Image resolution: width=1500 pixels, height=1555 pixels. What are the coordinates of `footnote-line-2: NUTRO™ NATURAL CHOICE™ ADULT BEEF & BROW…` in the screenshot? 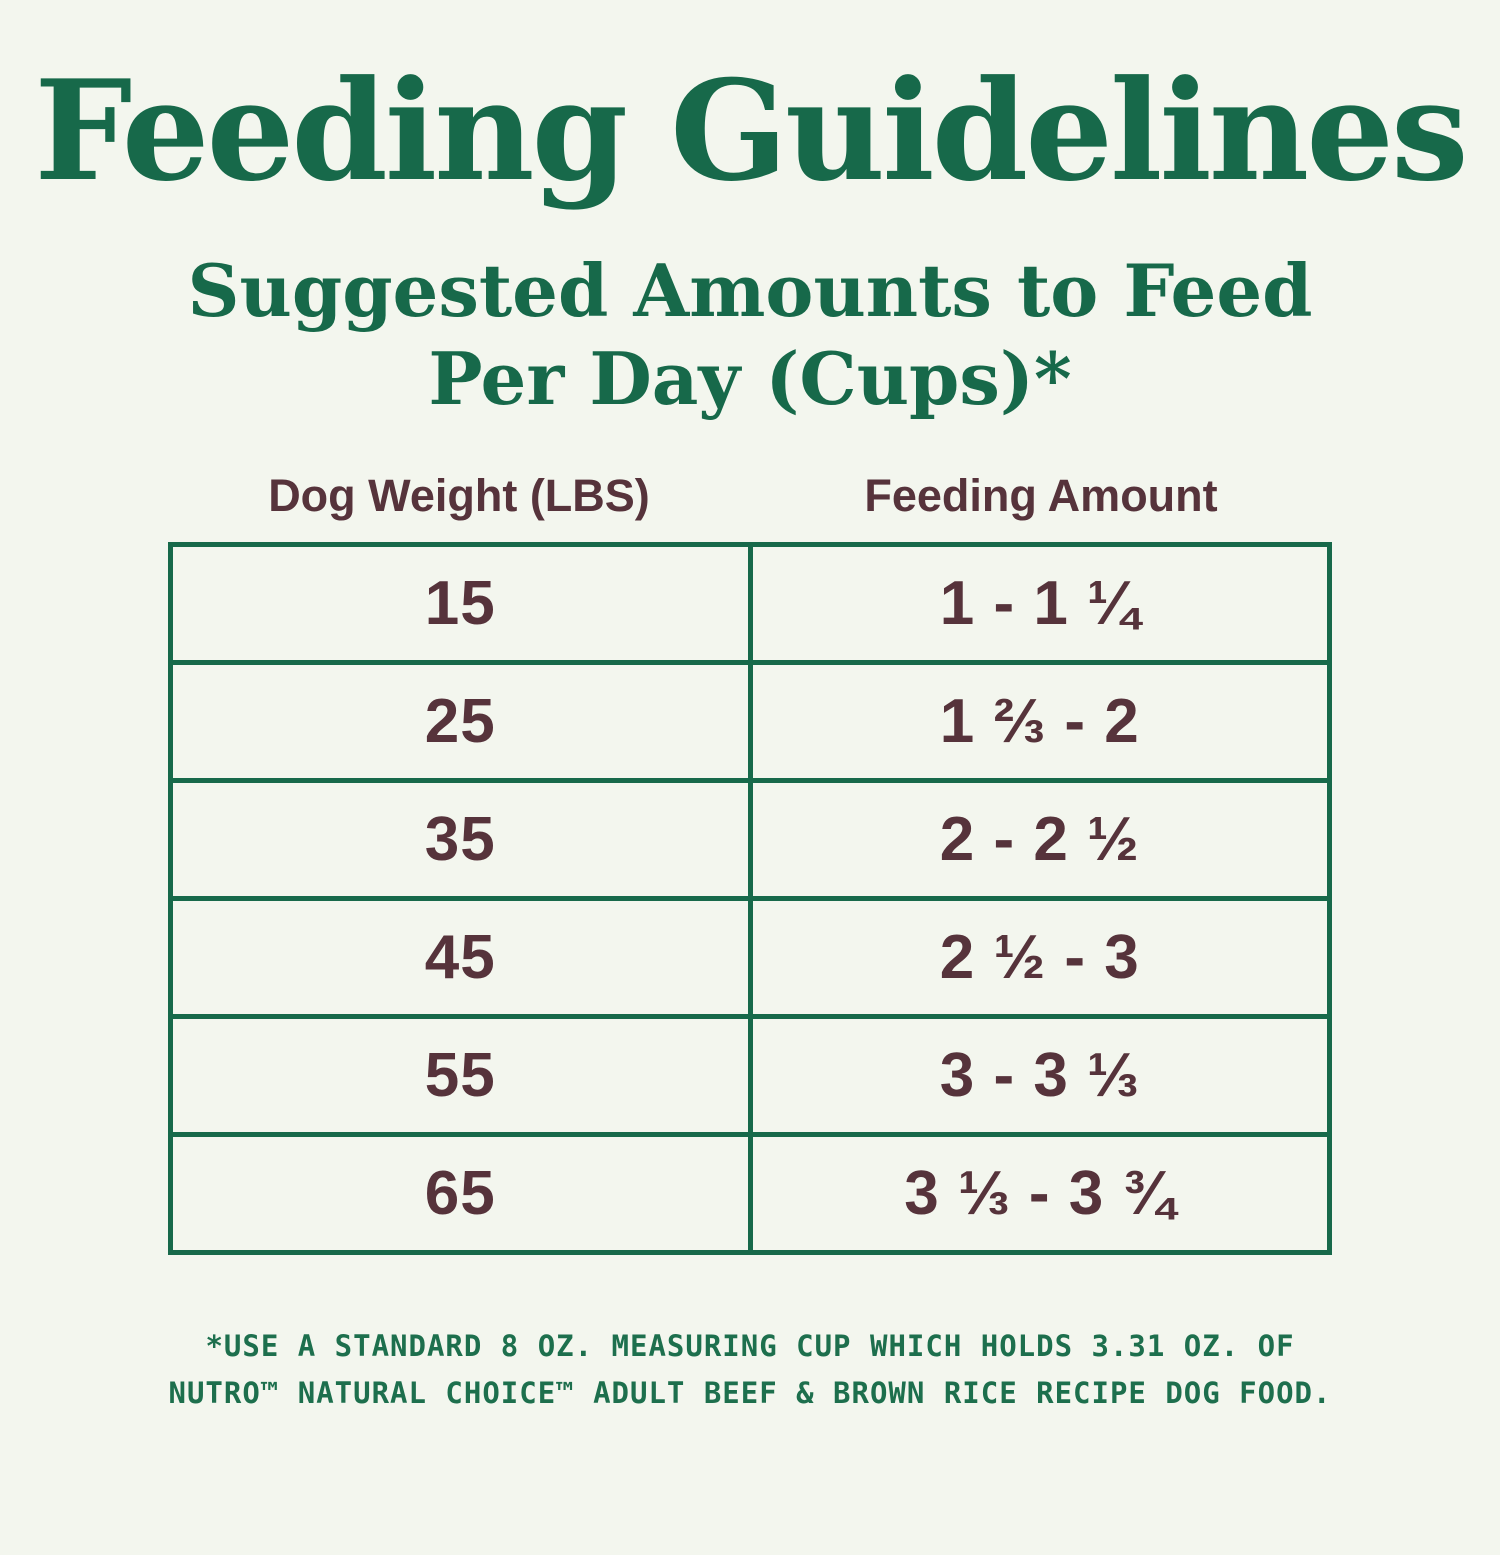 It's located at (750, 1393).